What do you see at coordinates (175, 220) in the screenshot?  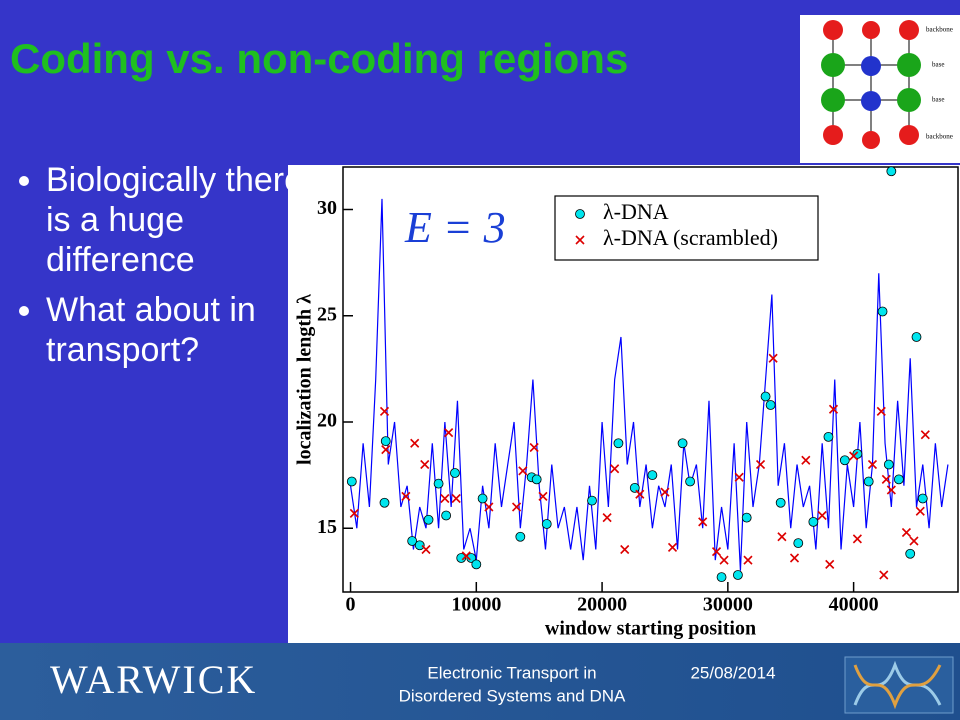 I see `bullet: Biologically there is a huge difference` at bounding box center [175, 220].